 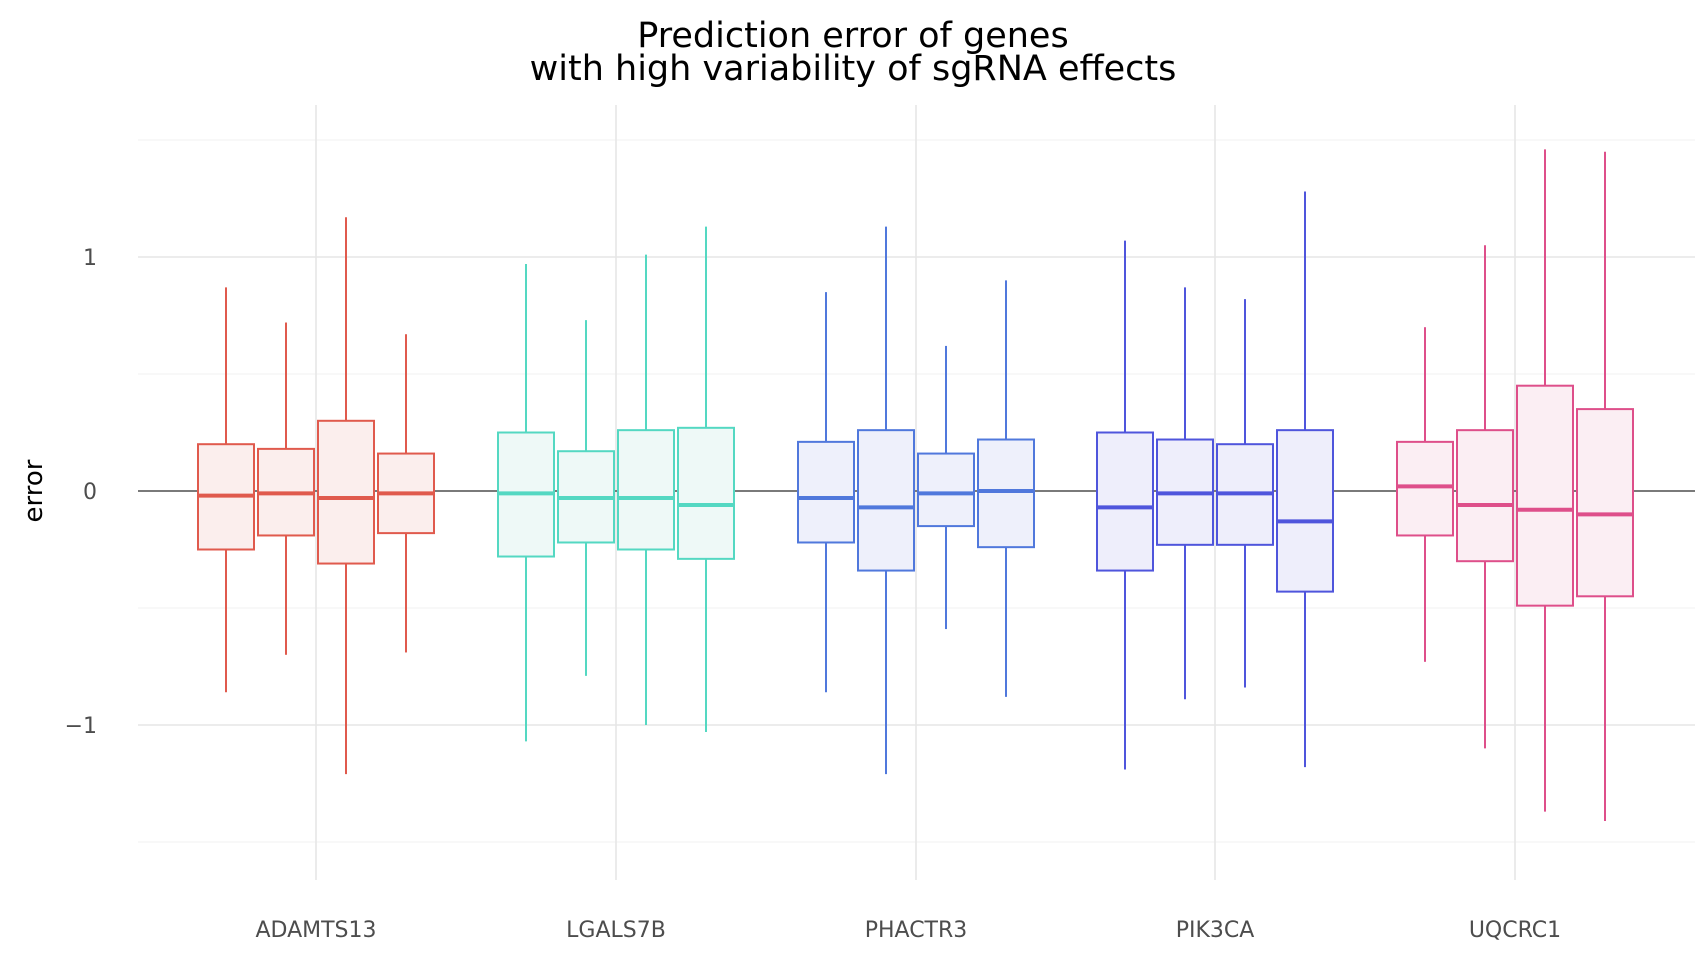 I want to click on x-tick-label-lgals7b: LGALS7B, so click(x=616, y=930).